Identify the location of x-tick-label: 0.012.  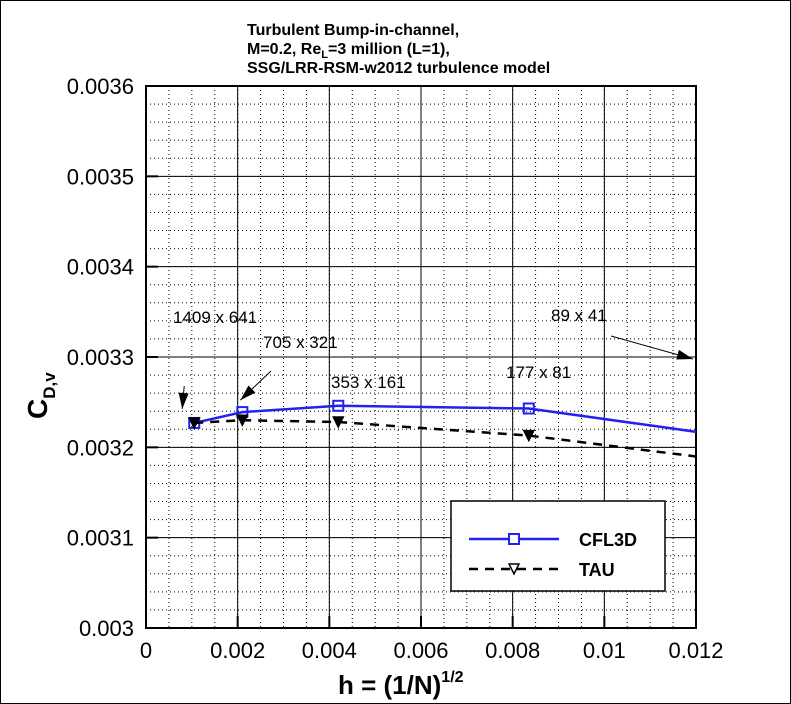
(695, 650).